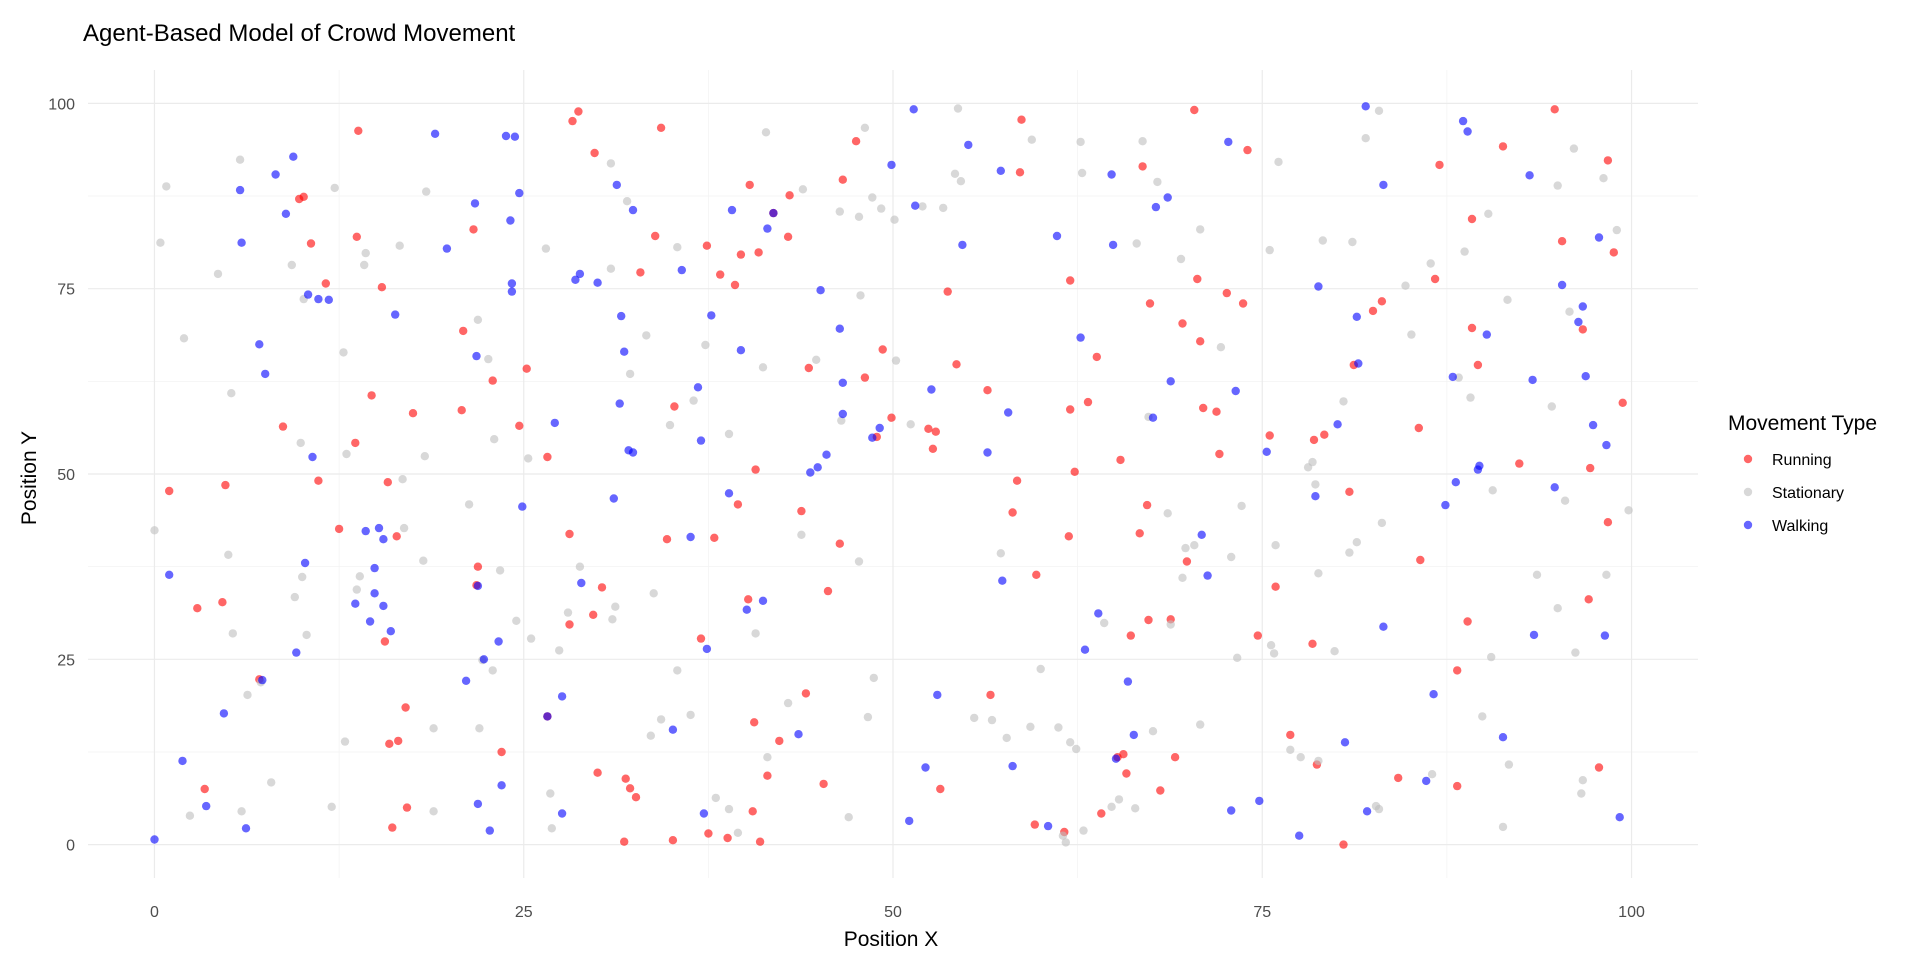 Image resolution: width=1909 pixels, height=955 pixels. What do you see at coordinates (1748, 492) in the screenshot?
I see `legend-key-stationary` at bounding box center [1748, 492].